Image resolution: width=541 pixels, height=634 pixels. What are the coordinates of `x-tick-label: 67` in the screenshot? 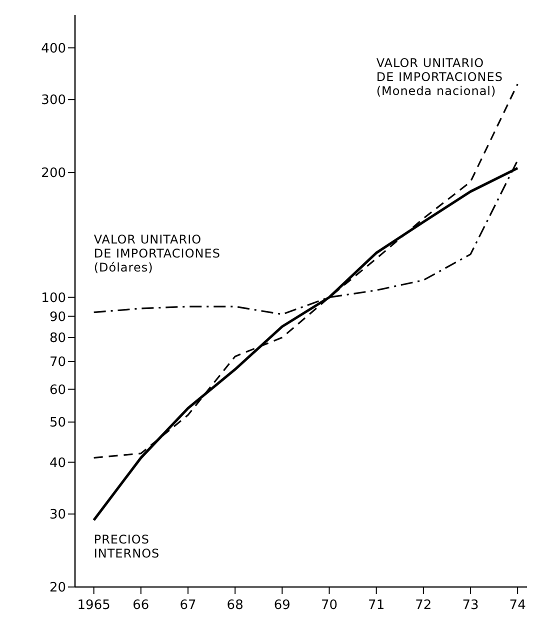 It's located at (188, 605).